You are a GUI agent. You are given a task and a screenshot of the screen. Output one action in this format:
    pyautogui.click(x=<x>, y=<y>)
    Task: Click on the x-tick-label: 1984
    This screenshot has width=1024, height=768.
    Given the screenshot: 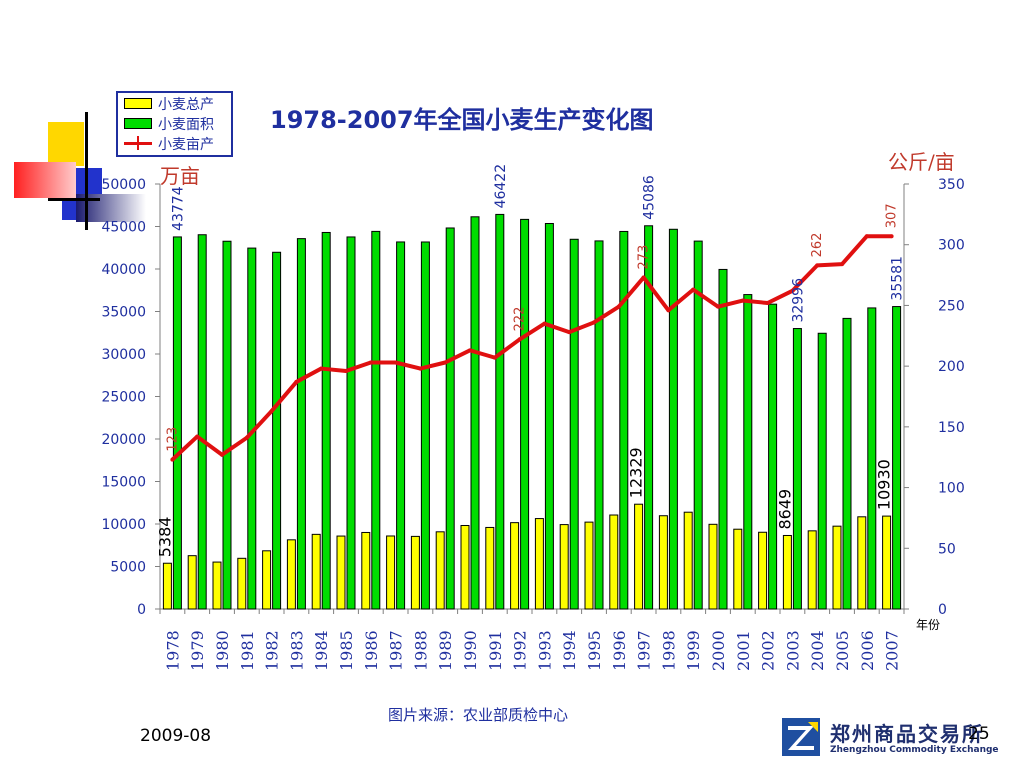 What is the action you would take?
    pyautogui.click(x=321, y=650)
    